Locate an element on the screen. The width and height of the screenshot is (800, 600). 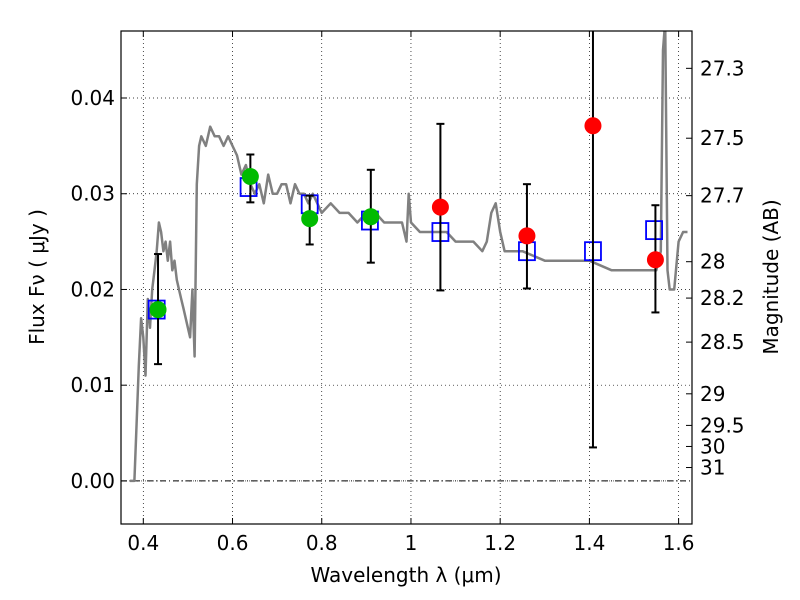
right-axis-label: Magnitude (AB) is located at coordinates (771, 276).